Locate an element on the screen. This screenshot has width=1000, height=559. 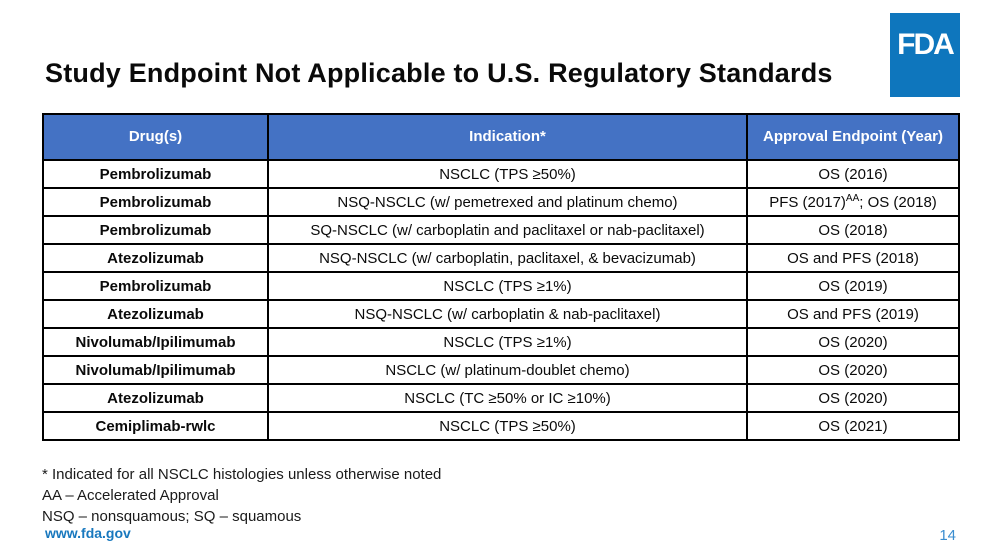
endpoint-superscript: AA is located at coordinates (852, 198).